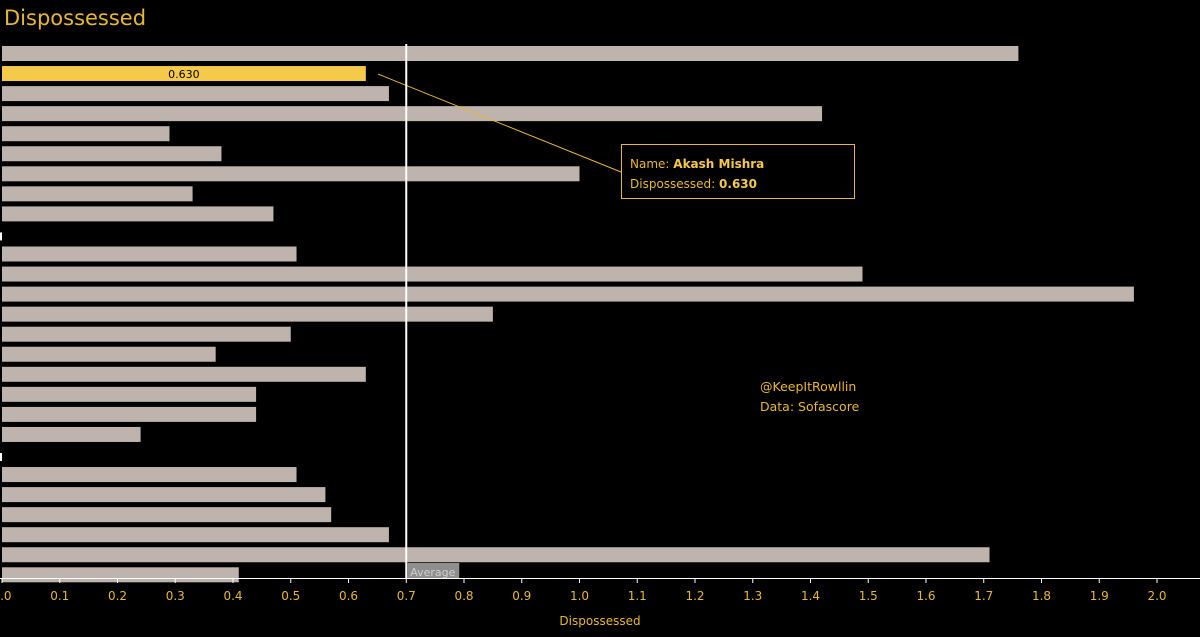 Image resolution: width=1200 pixels, height=637 pixels. What do you see at coordinates (59, 596) in the screenshot?
I see `x-tick-label: 0.1` at bounding box center [59, 596].